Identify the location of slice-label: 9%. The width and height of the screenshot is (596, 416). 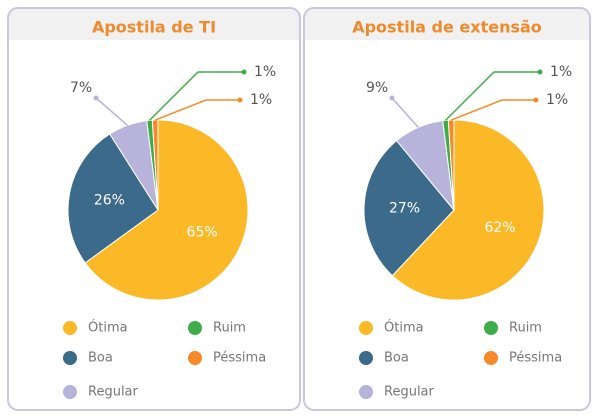
(377, 88).